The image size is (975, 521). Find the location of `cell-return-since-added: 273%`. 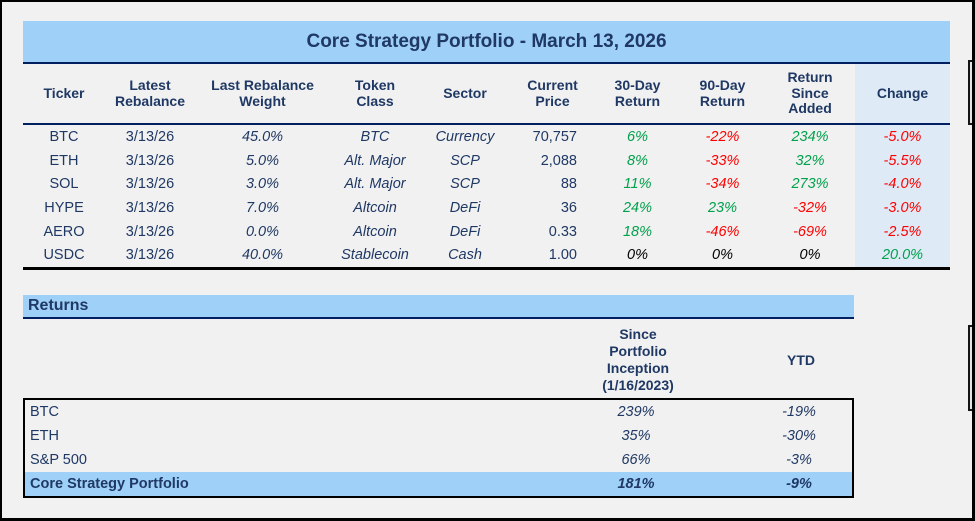

cell-return-since-added: 273% is located at coordinates (810, 184).